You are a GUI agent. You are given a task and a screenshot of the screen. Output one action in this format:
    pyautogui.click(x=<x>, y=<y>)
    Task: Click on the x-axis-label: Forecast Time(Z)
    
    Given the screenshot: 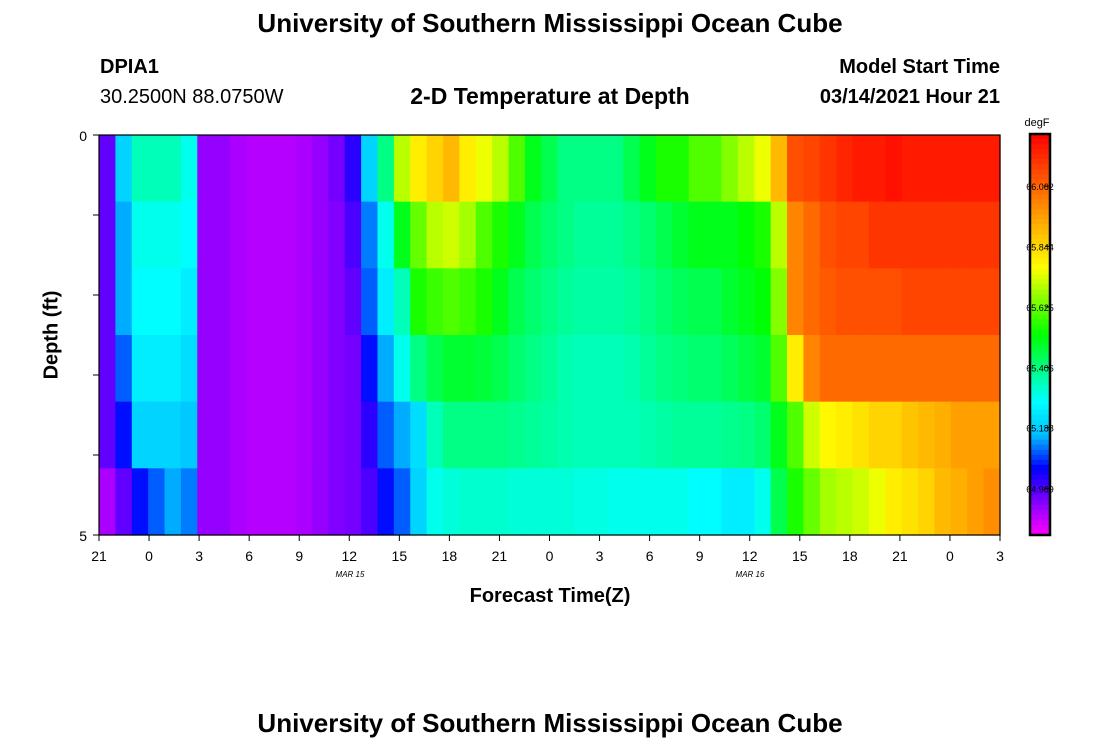 What is the action you would take?
    pyautogui.click(x=550, y=596)
    